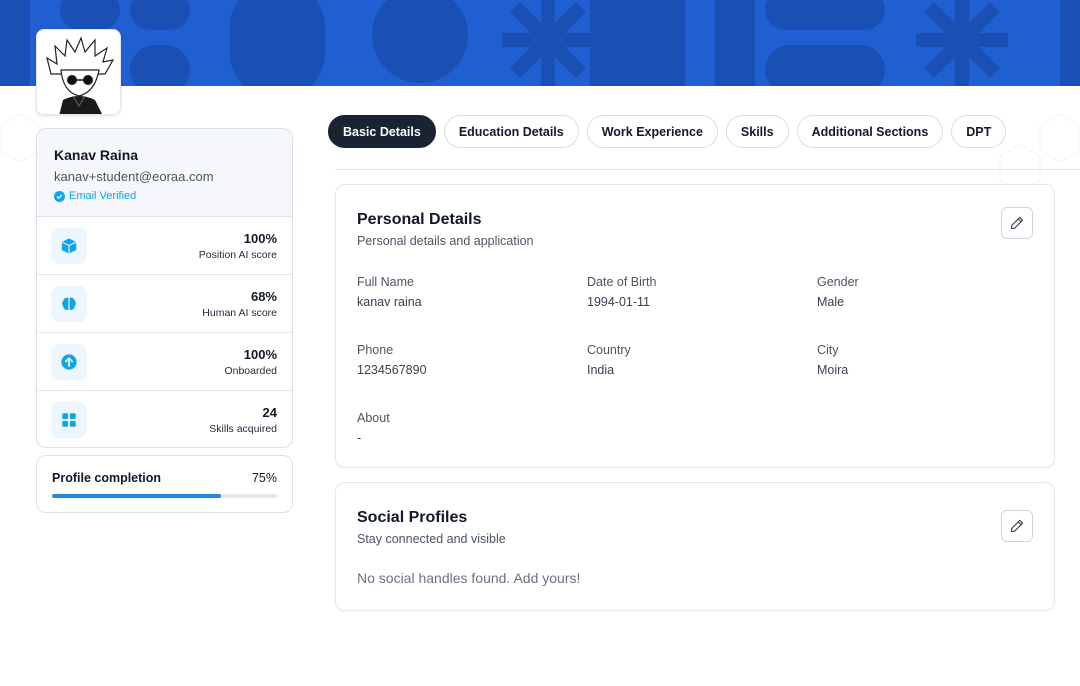 The width and height of the screenshot is (1080, 686). What do you see at coordinates (870, 131) in the screenshot?
I see `tab-additional-sections: Additional Sections` at bounding box center [870, 131].